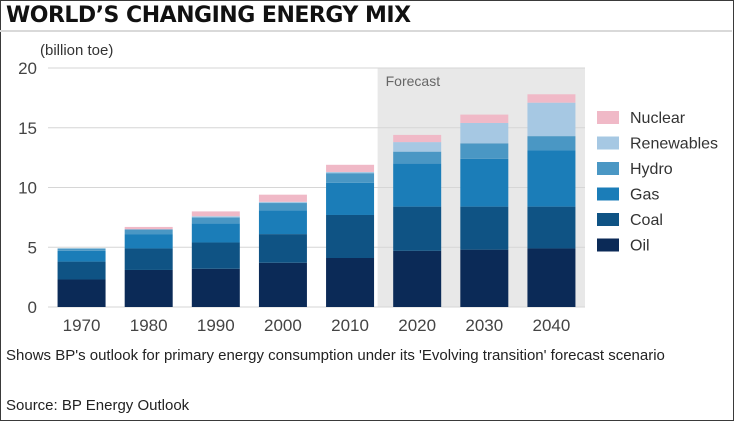 The image size is (734, 421). Describe the element at coordinates (417, 278) in the screenshot. I see `bar-segment-oil-2020` at that location.